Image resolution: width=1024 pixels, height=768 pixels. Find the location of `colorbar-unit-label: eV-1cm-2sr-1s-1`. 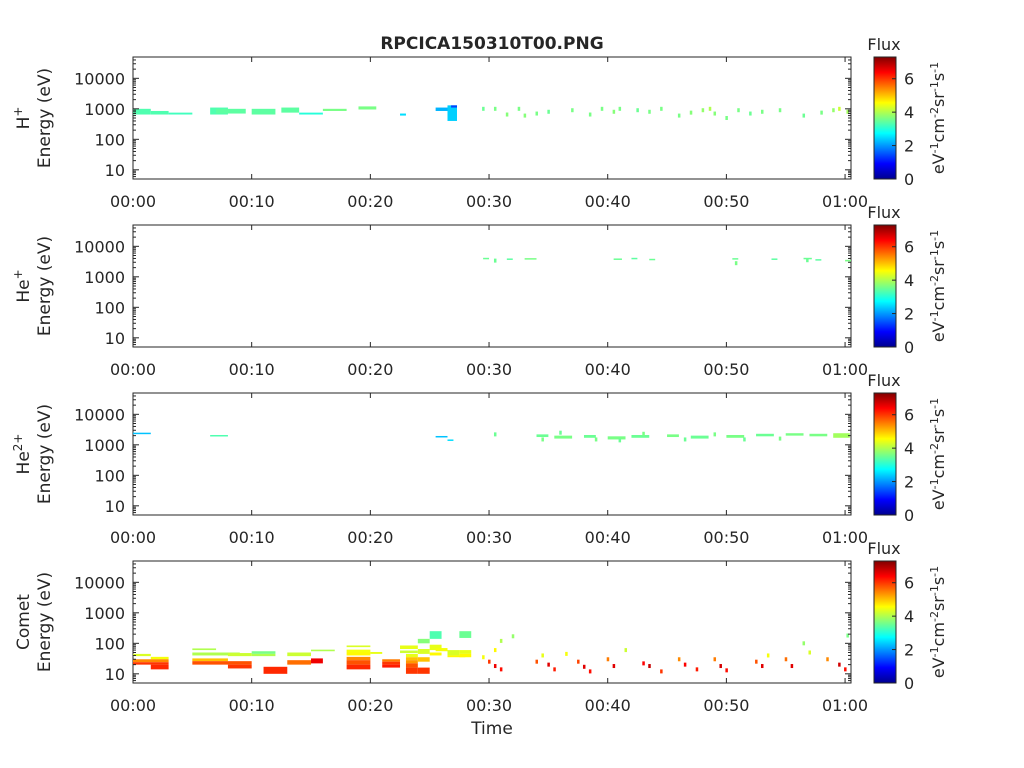

colorbar-unit-label: eV-1cm-2sr-1s-1 is located at coordinates (938, 454).